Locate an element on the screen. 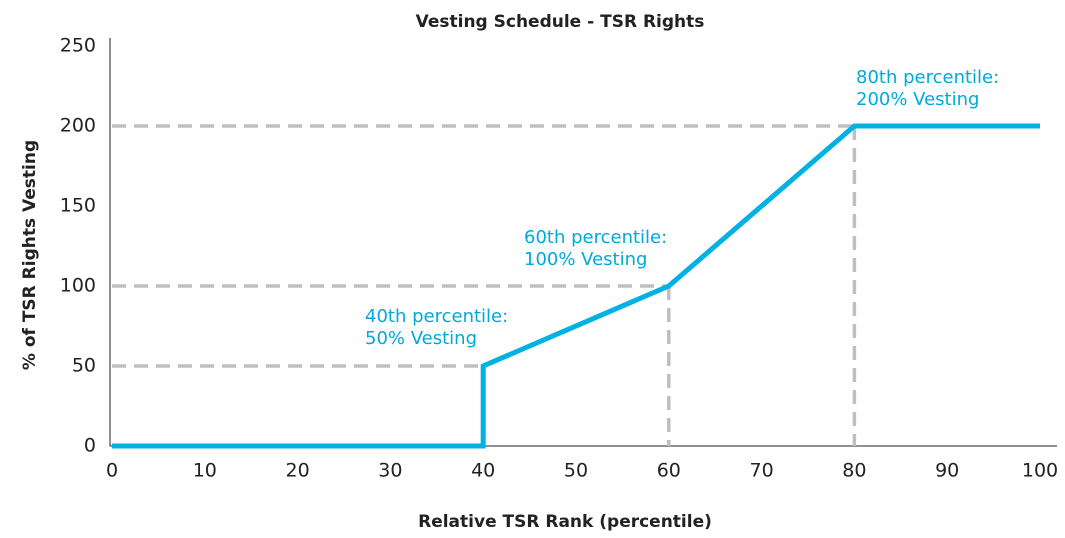 The width and height of the screenshot is (1065, 538). y-tick-label: 200 is located at coordinates (78, 126).